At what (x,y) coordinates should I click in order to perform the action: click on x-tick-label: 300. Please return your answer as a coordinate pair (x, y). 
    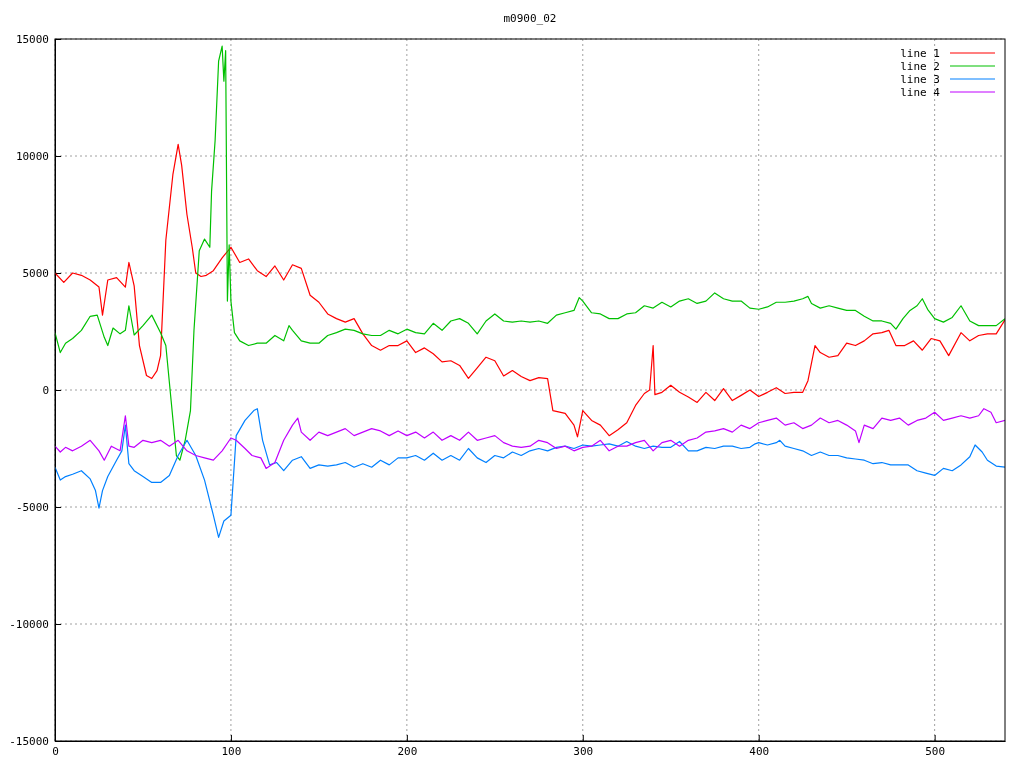
    Looking at the image, I should click on (583, 751).